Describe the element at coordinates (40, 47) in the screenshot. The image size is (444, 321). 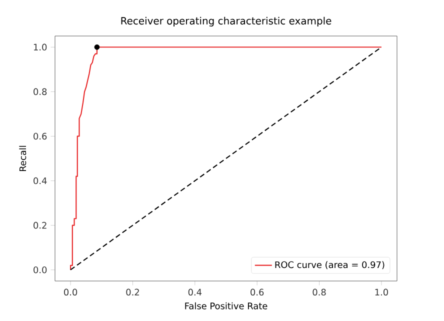
I see `y-tick-label: 1.0` at that location.